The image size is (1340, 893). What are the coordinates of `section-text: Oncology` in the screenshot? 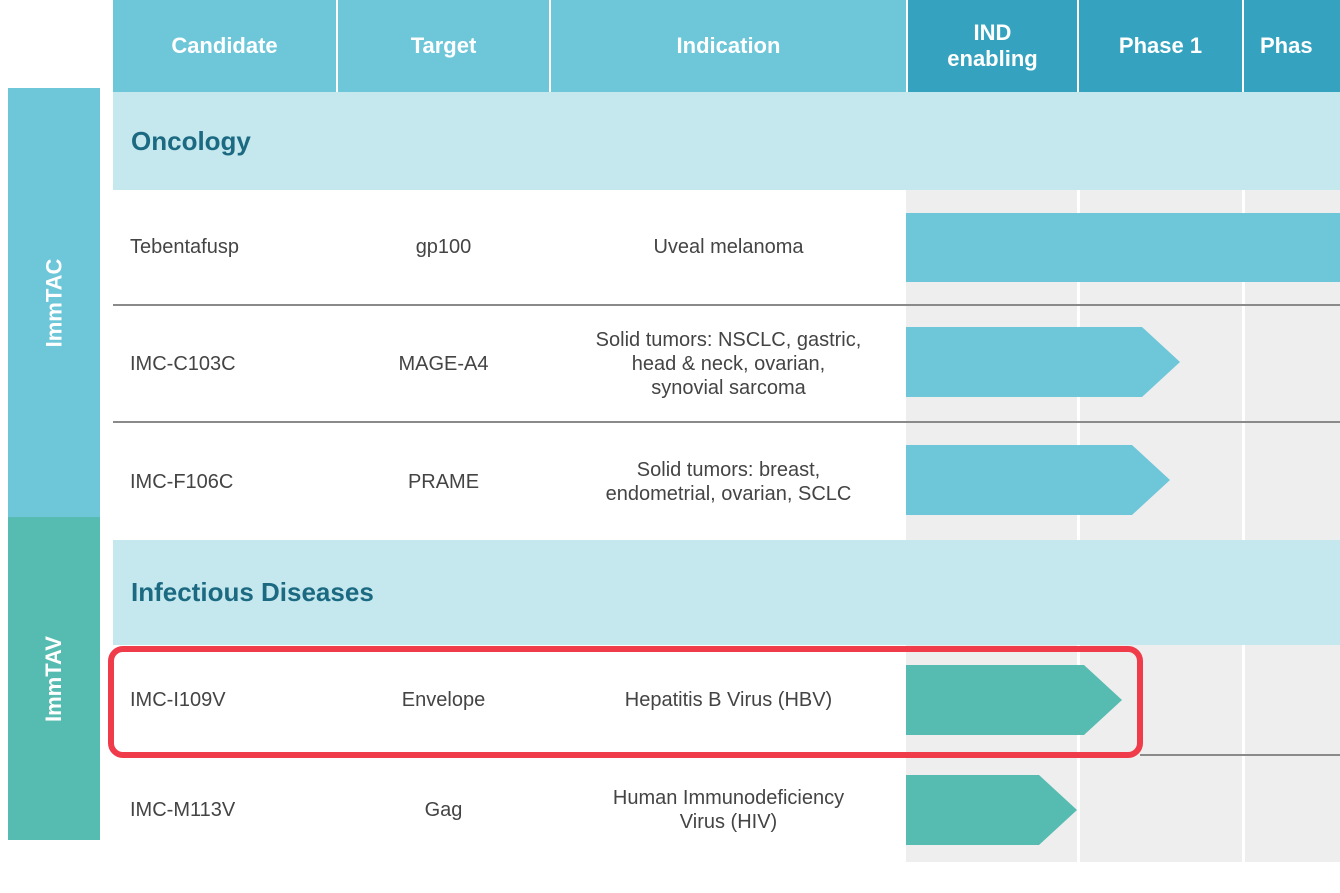 It's located at (191, 140).